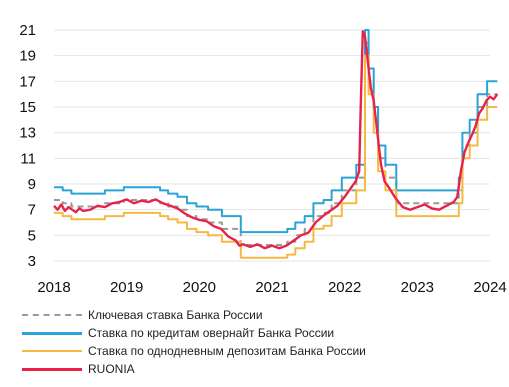 The width and height of the screenshot is (509, 387). Describe the element at coordinates (32, 184) in the screenshot. I see `y-tick-label: 9` at that location.